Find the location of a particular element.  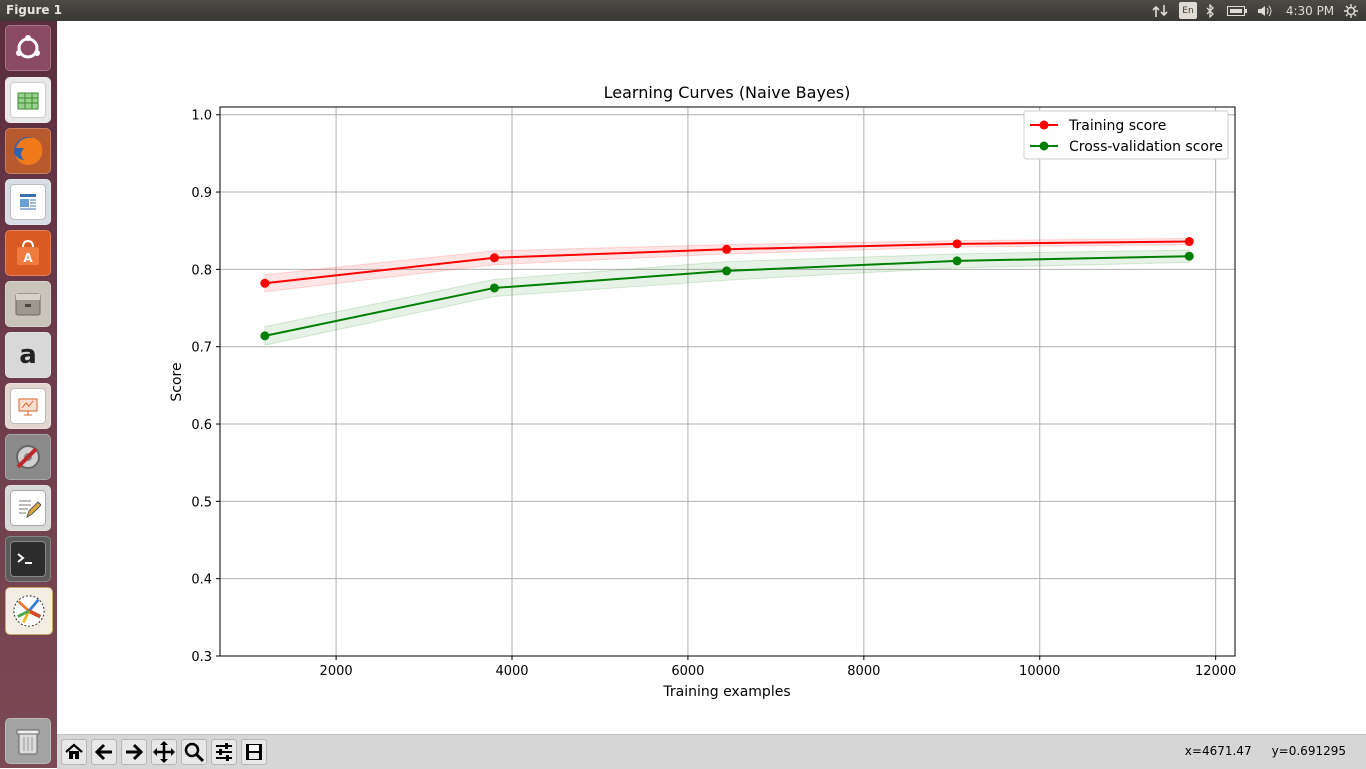

x-tick-label: 2000 is located at coordinates (336, 671).